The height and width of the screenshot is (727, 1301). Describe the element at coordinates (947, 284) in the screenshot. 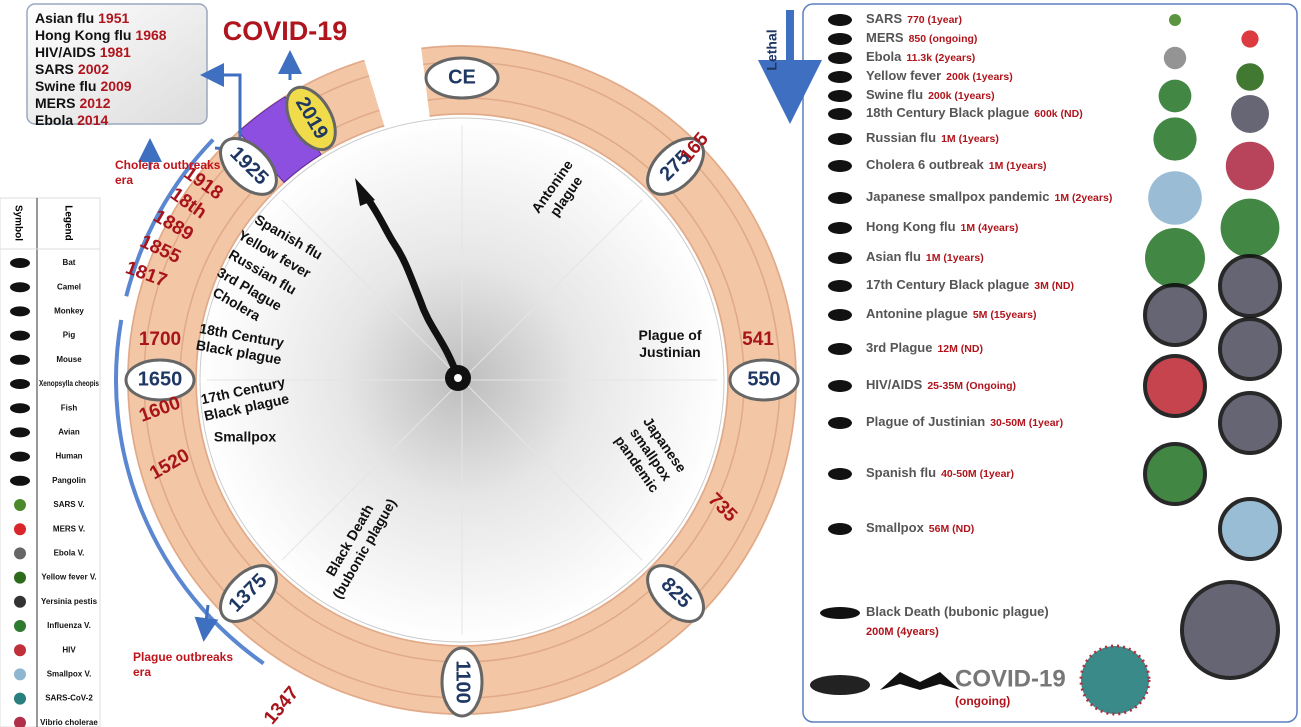

I see `disease-name: 17th Century Black plague` at that location.